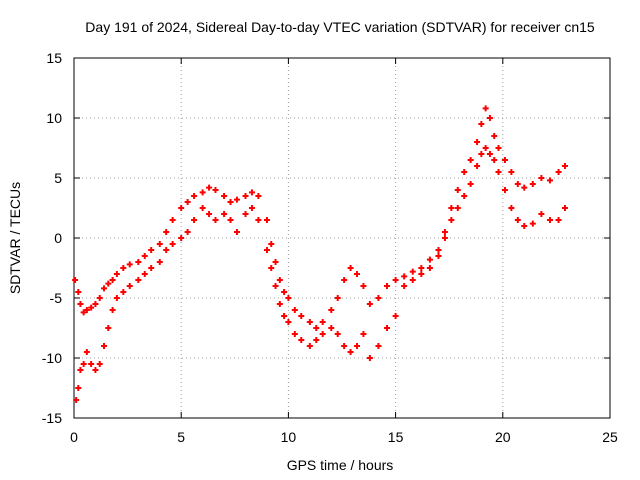 This screenshot has width=640, height=480. Describe the element at coordinates (54, 118) in the screenshot. I see `y-tick-label: 10` at that location.